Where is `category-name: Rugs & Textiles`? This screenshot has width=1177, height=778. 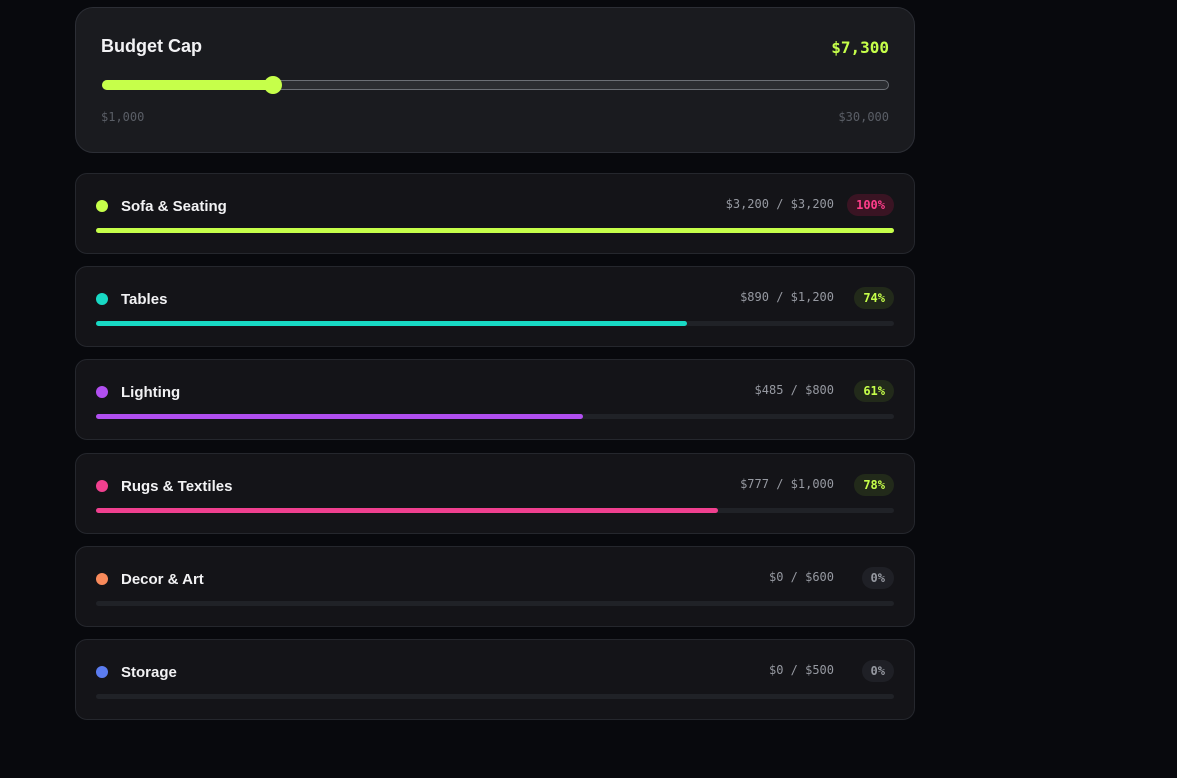 category-name: Rugs & Textiles is located at coordinates (177, 486).